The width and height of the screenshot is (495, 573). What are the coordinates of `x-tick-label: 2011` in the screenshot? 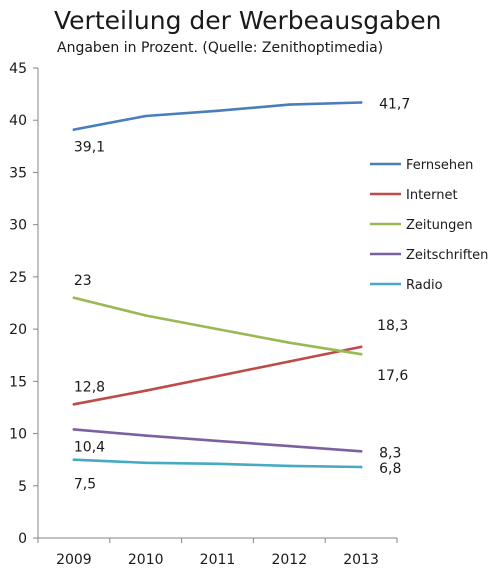 It's located at (218, 560).